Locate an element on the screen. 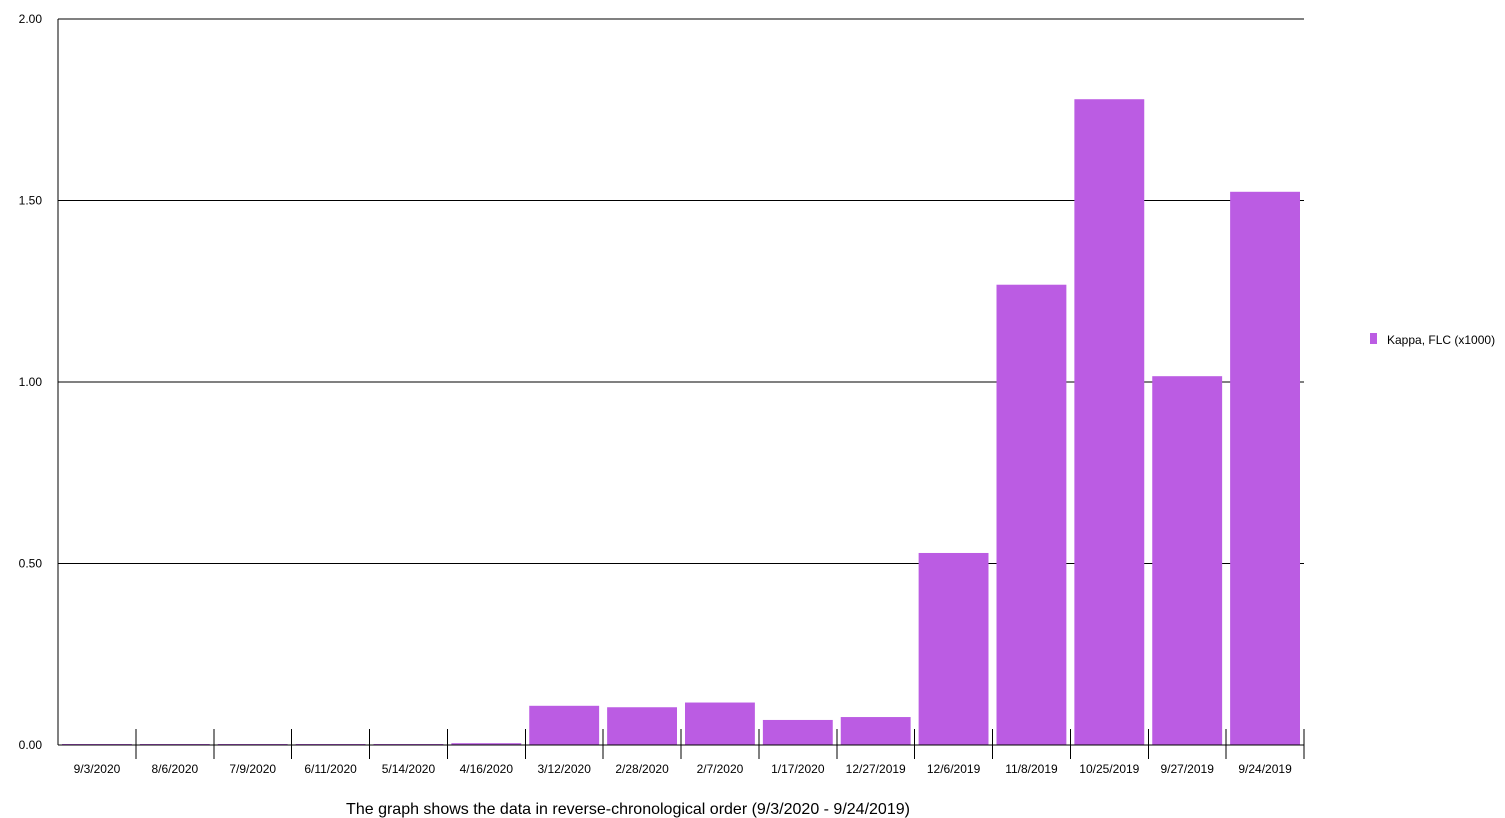  x-tick-label: 12/6/2019 is located at coordinates (954, 769).